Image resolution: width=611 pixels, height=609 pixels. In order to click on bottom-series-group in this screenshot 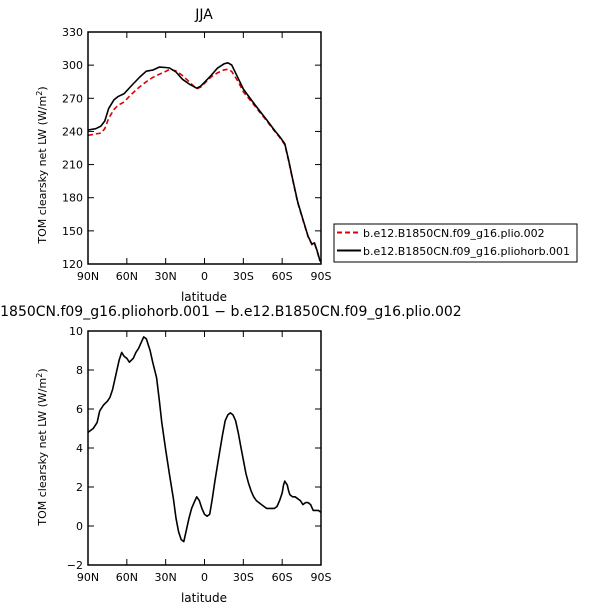, I will do `click(204, 439)`.